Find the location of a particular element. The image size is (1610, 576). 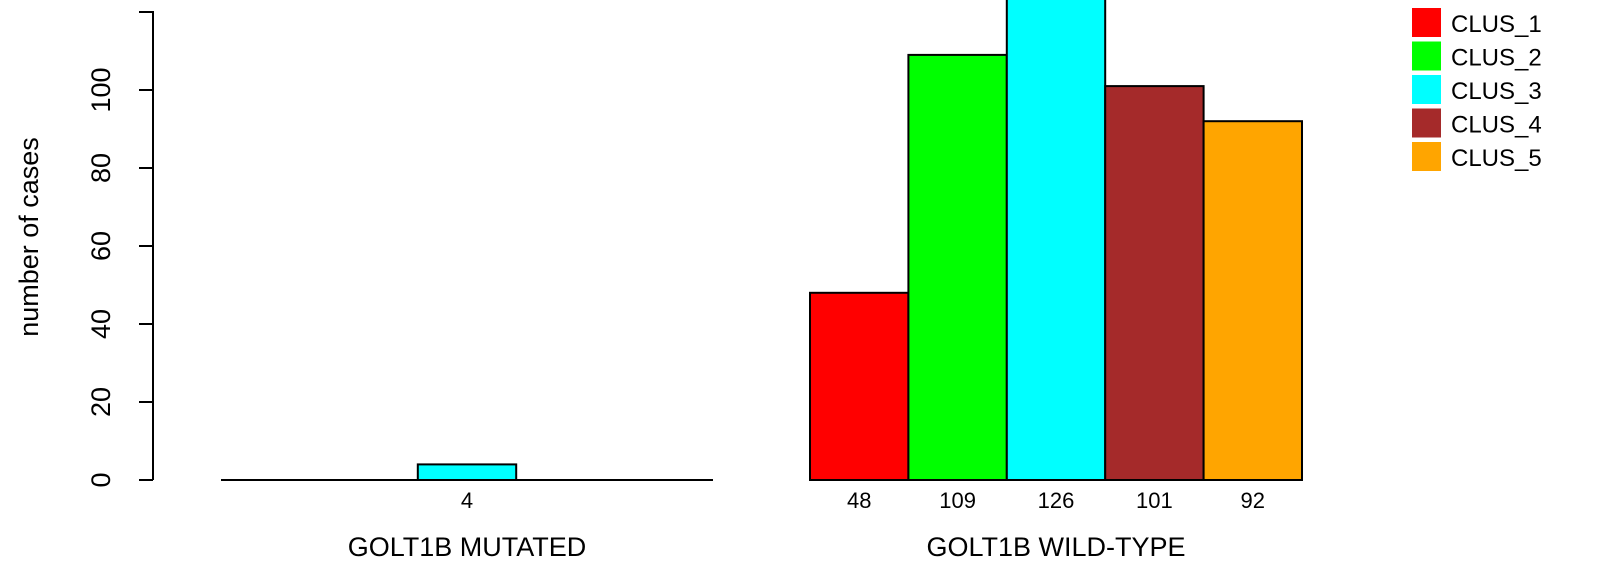

y-tick-label: 100 is located at coordinates (101, 89).